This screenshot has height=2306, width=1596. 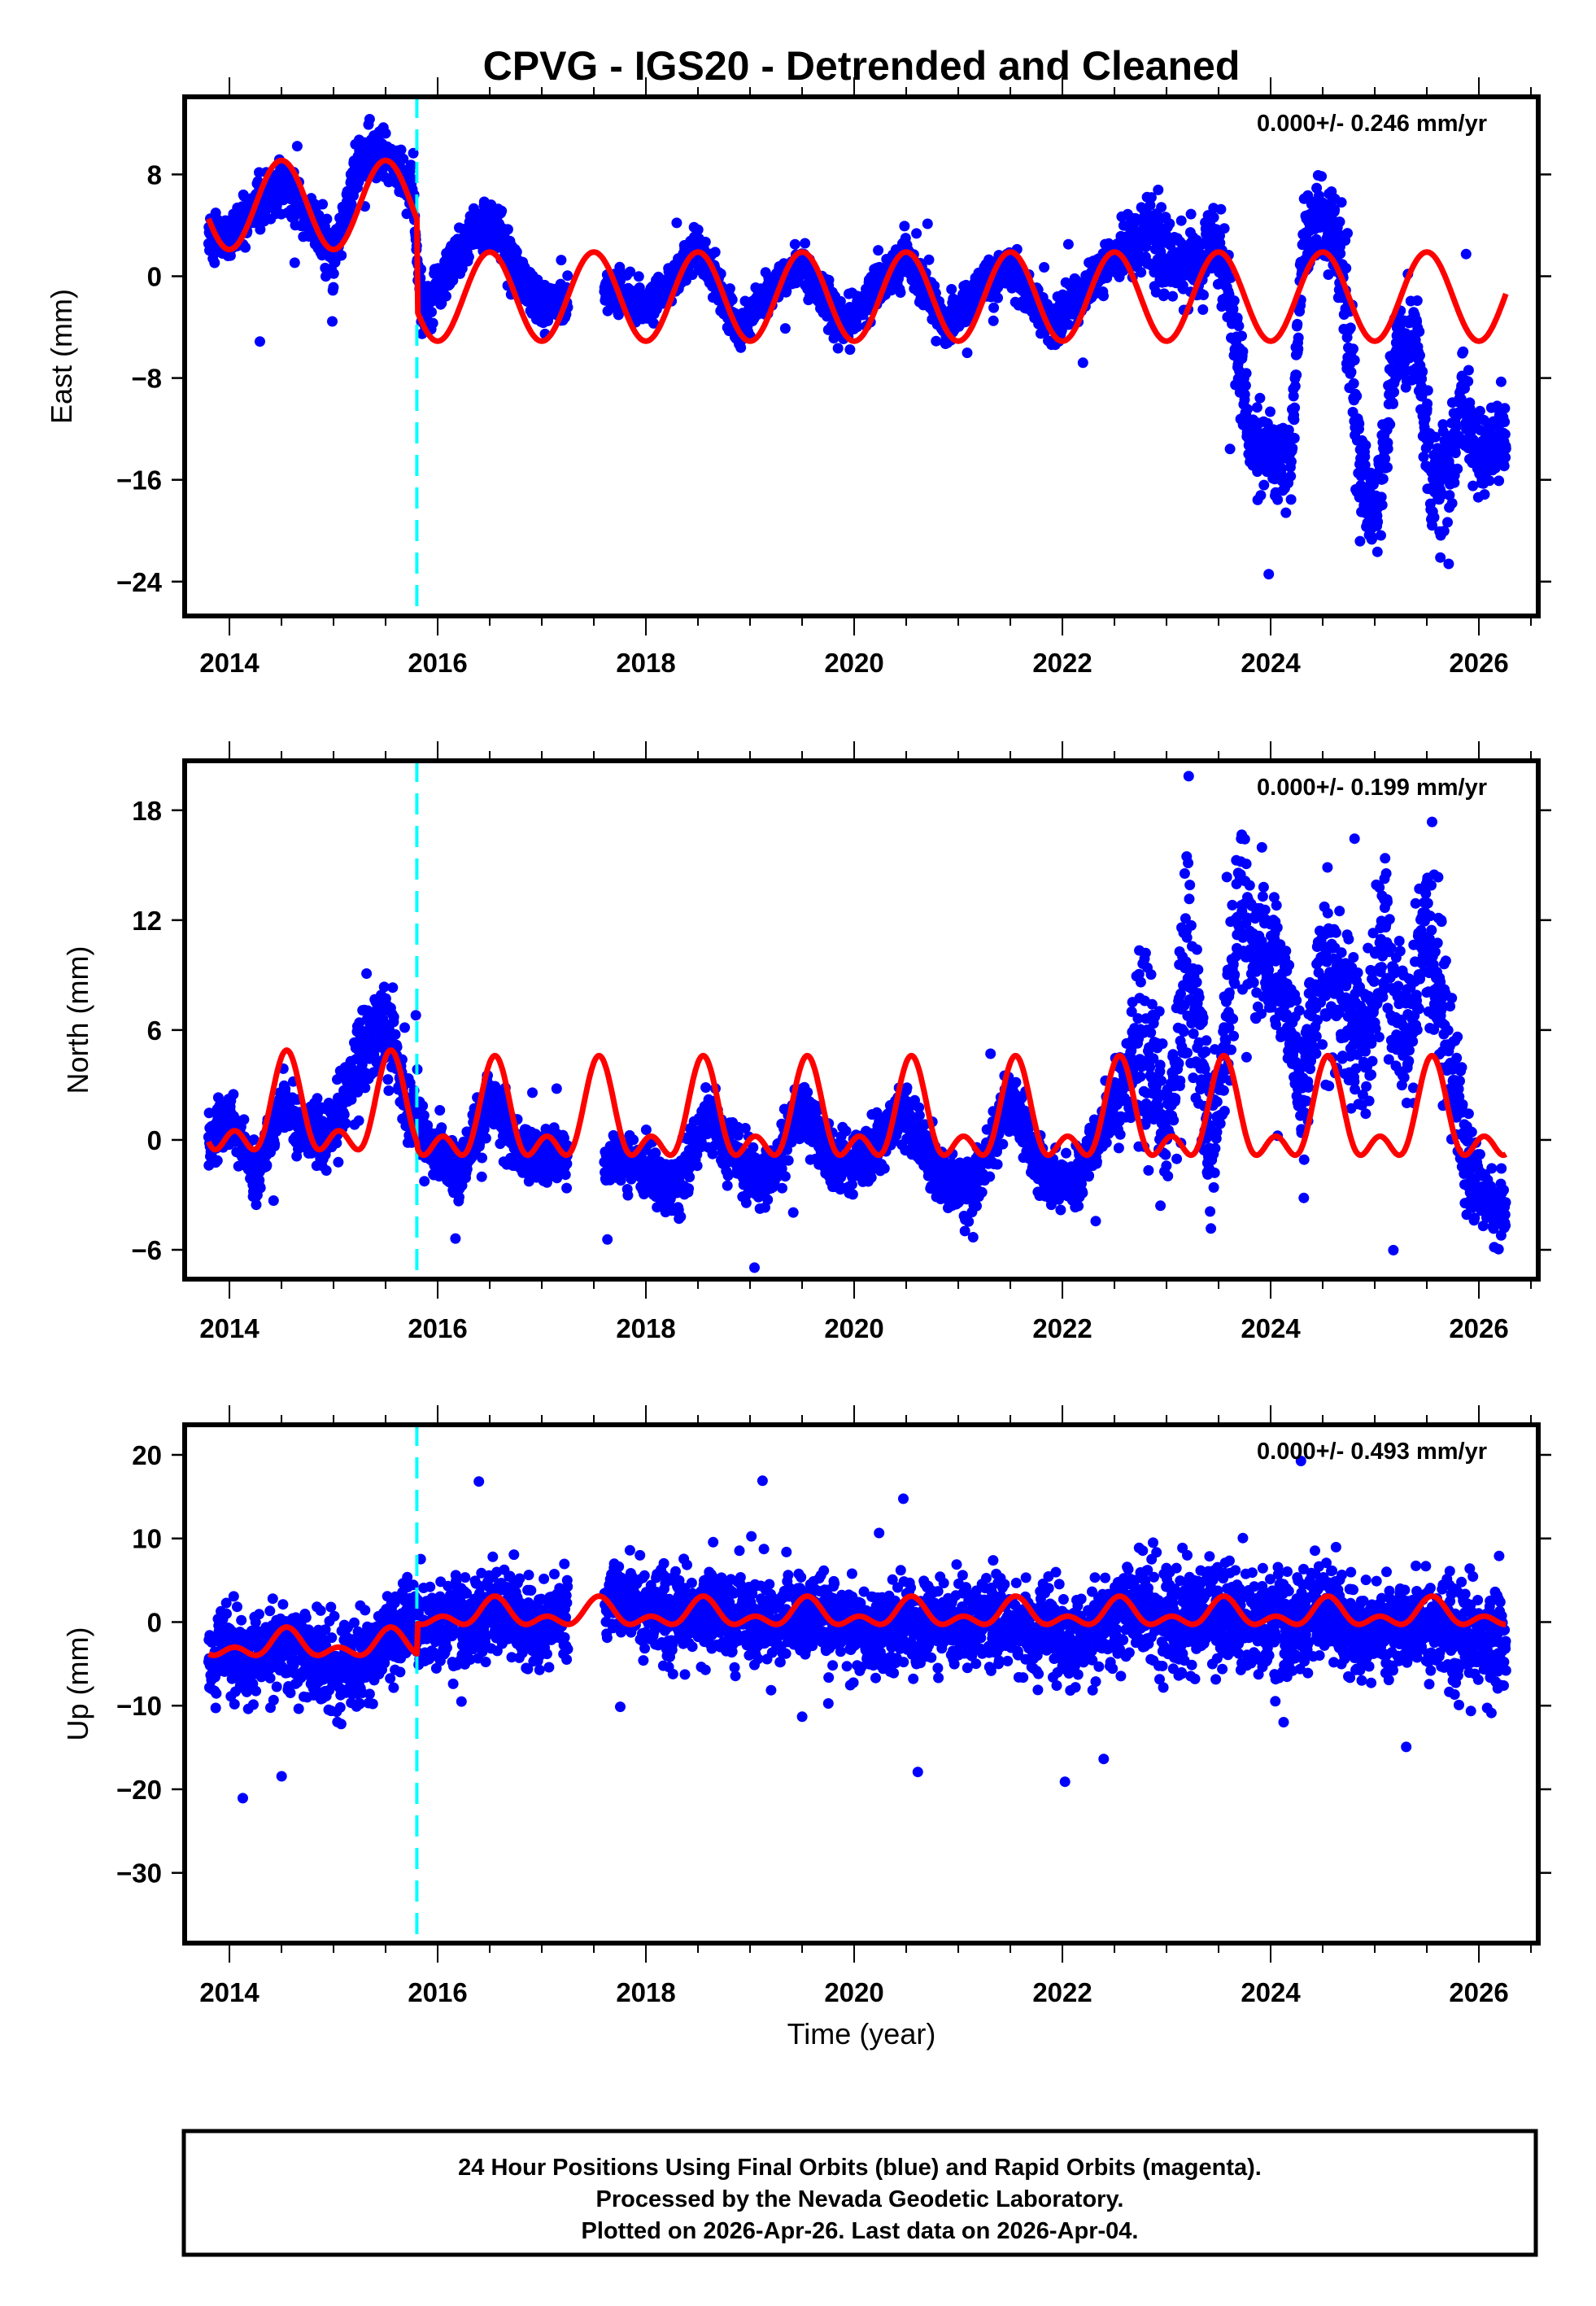 I want to click on x-tick-label: 2026, so click(x=1478, y=663).